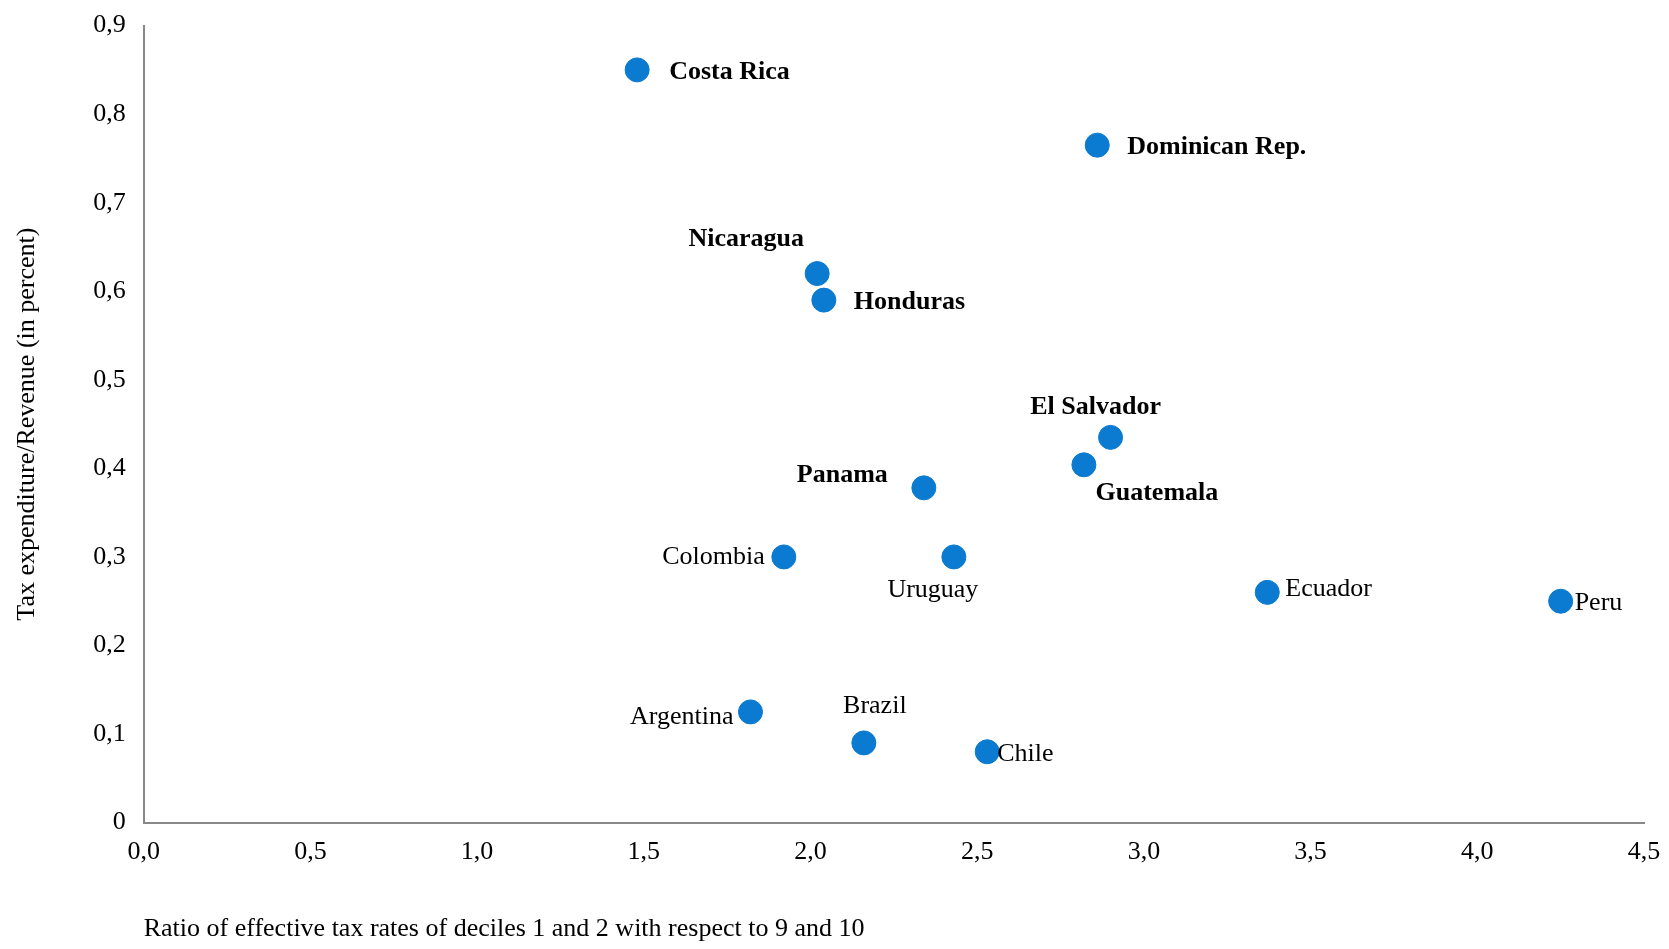 The width and height of the screenshot is (1669, 949). Describe the element at coordinates (109, 24) in the screenshot. I see `y-tick-label: 0,9` at that location.